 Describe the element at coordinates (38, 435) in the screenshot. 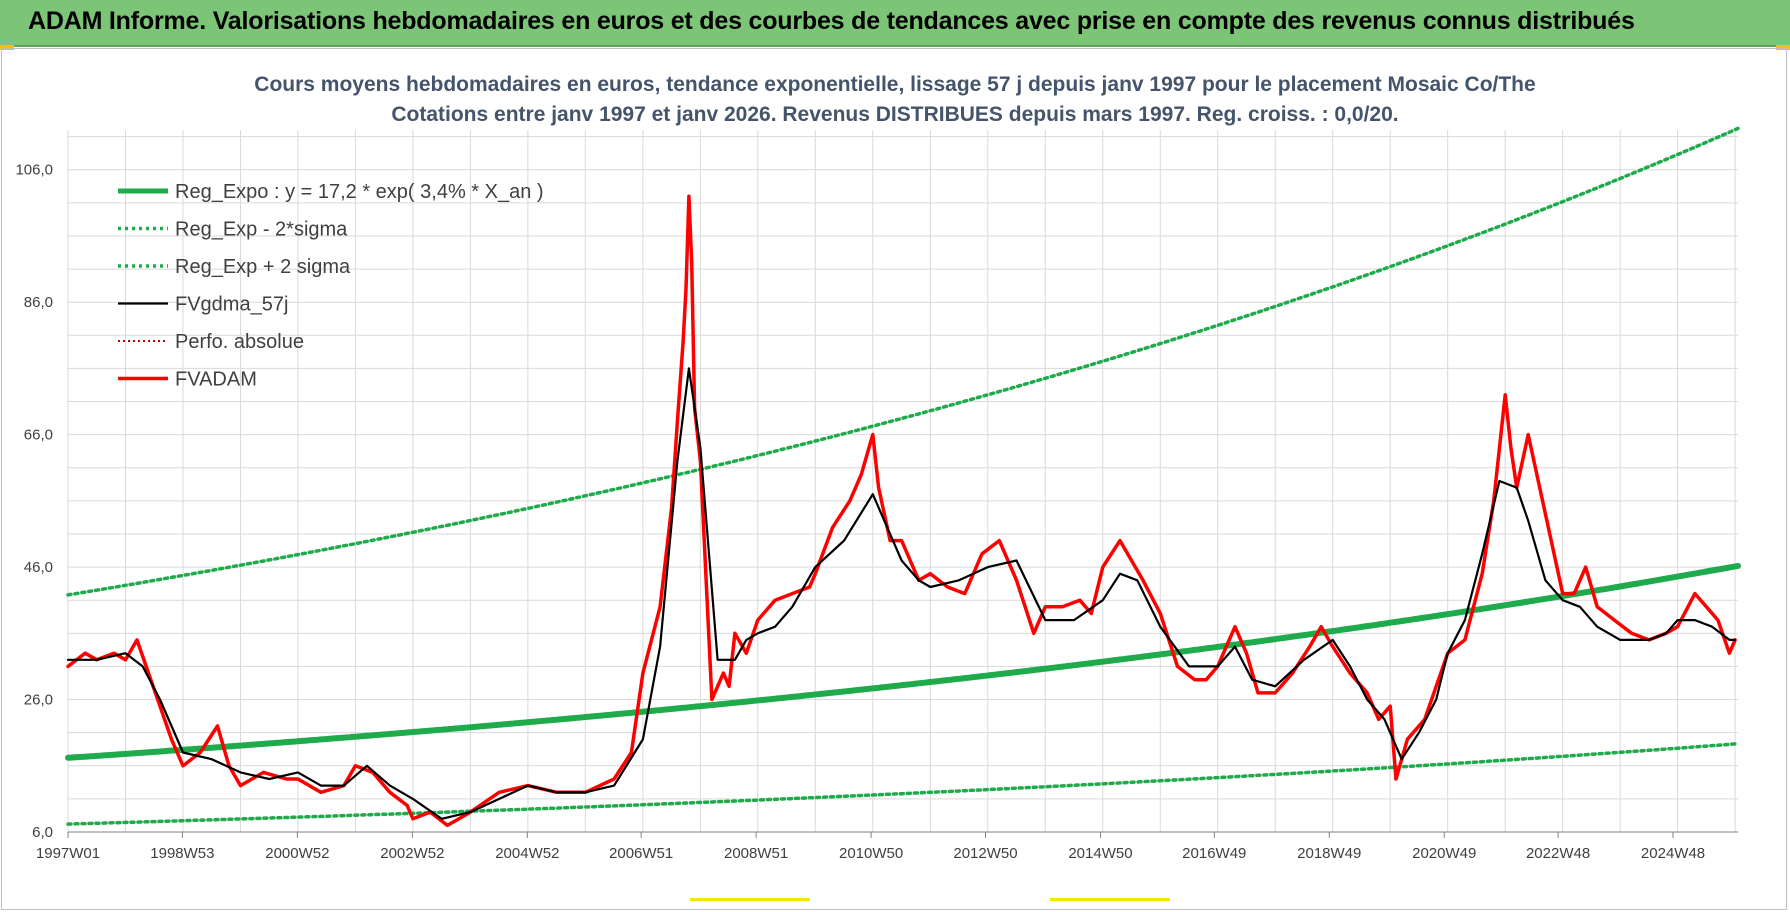

I see `y-tick-label: 66,0` at that location.